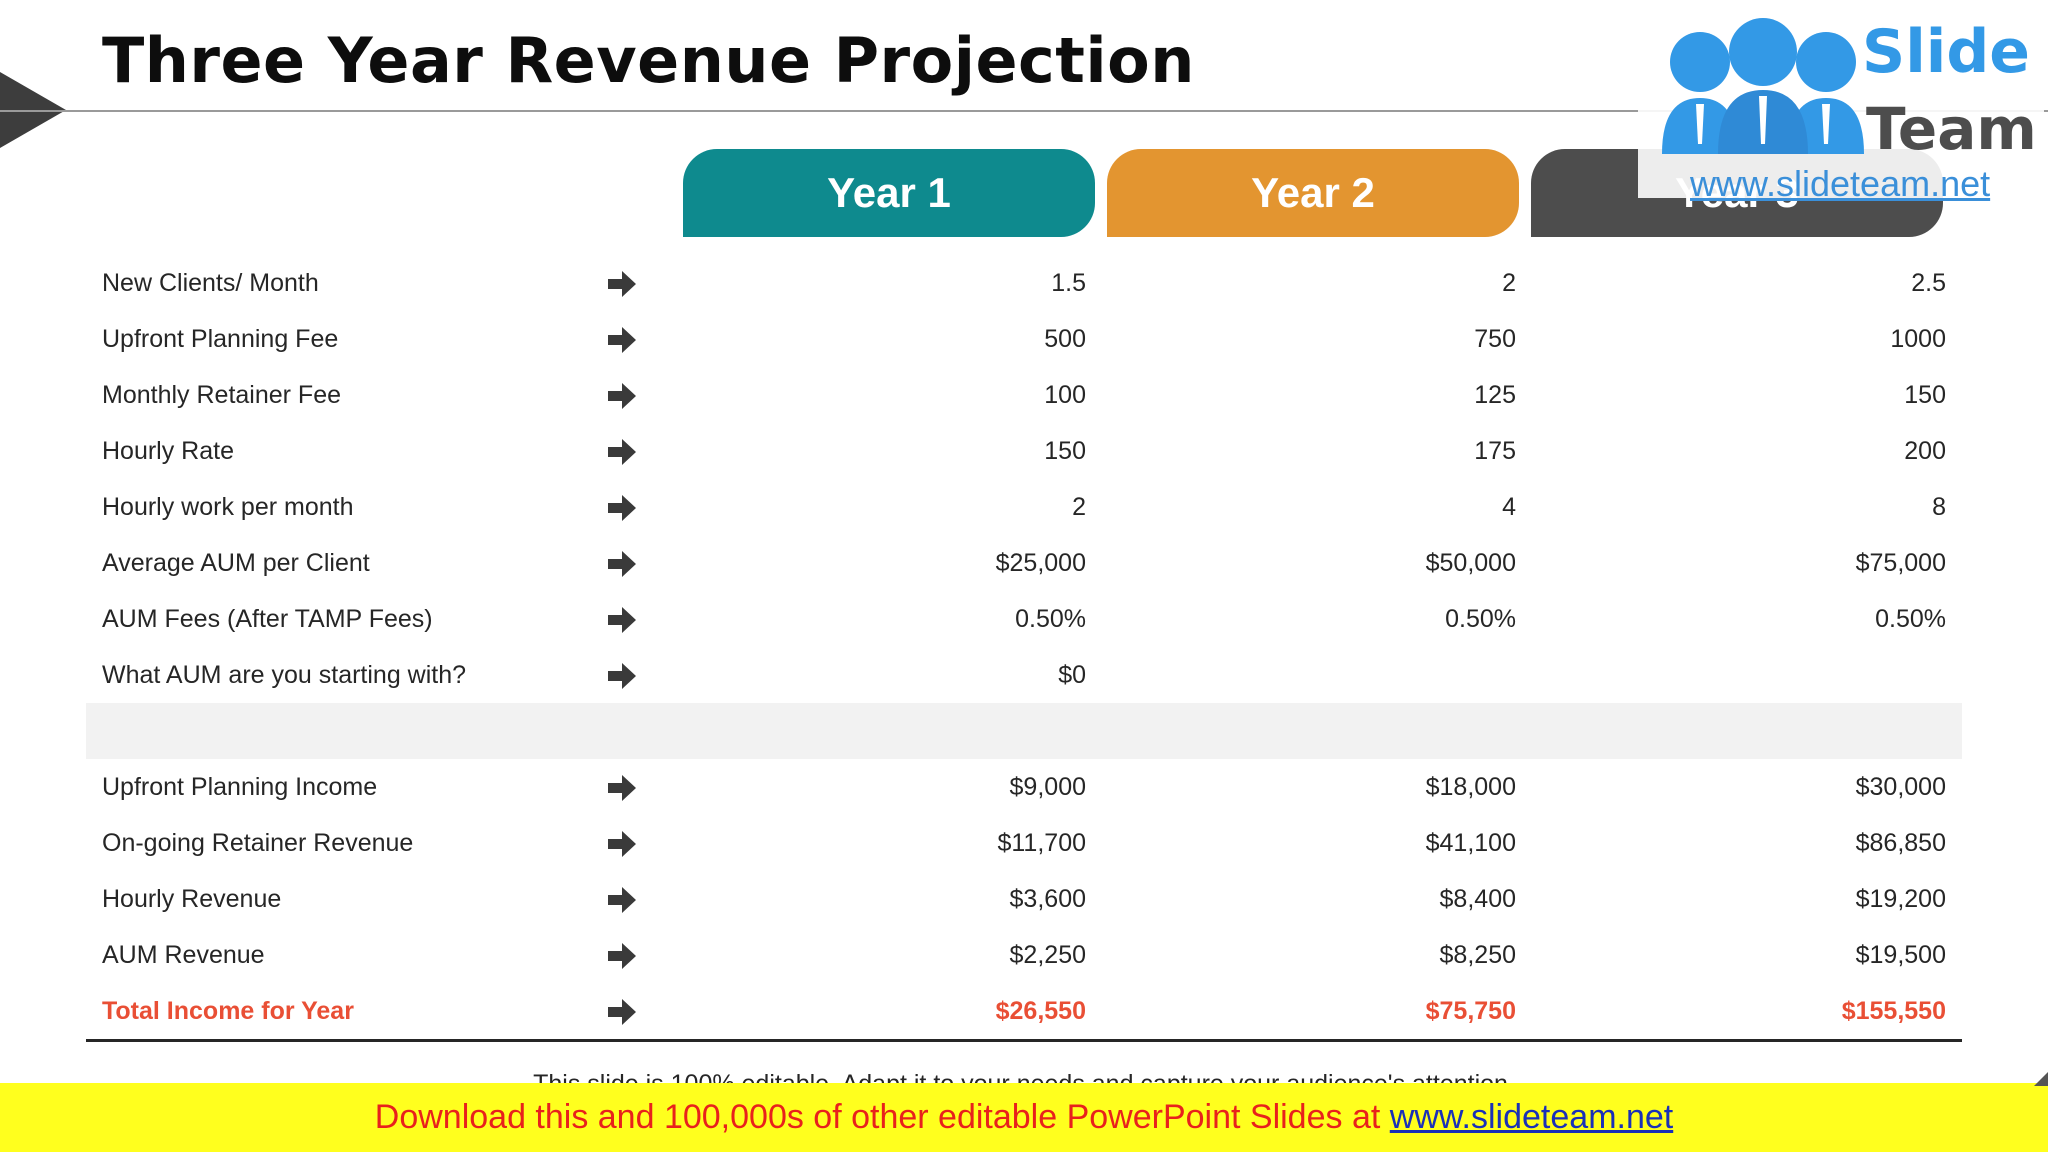 This screenshot has width=2048, height=1152. Describe the element at coordinates (1065, 339) in the screenshot. I see `year-1-value: 500` at that location.